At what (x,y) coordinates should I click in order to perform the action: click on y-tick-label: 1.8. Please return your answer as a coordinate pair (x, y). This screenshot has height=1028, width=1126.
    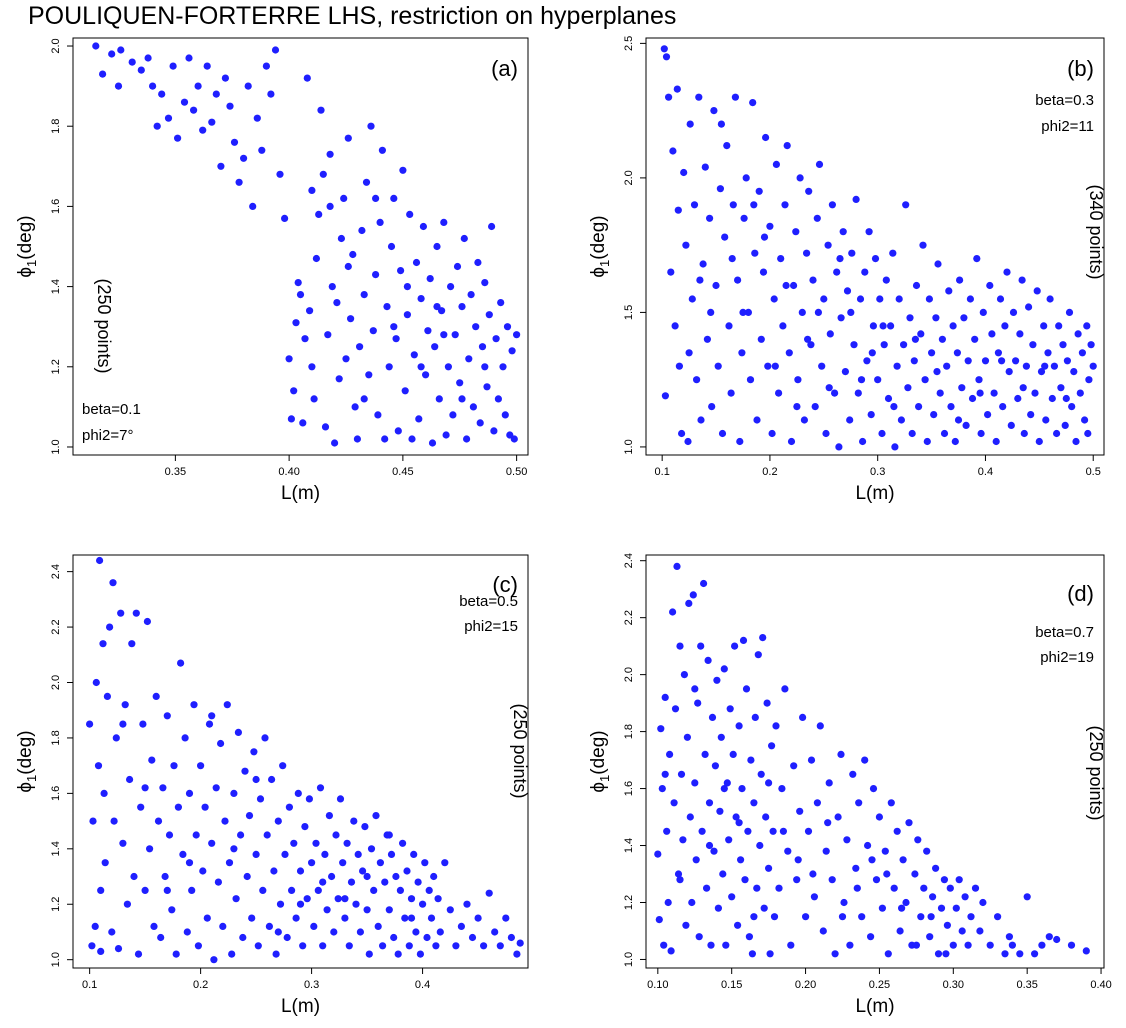
    Looking at the image, I should click on (56, 737).